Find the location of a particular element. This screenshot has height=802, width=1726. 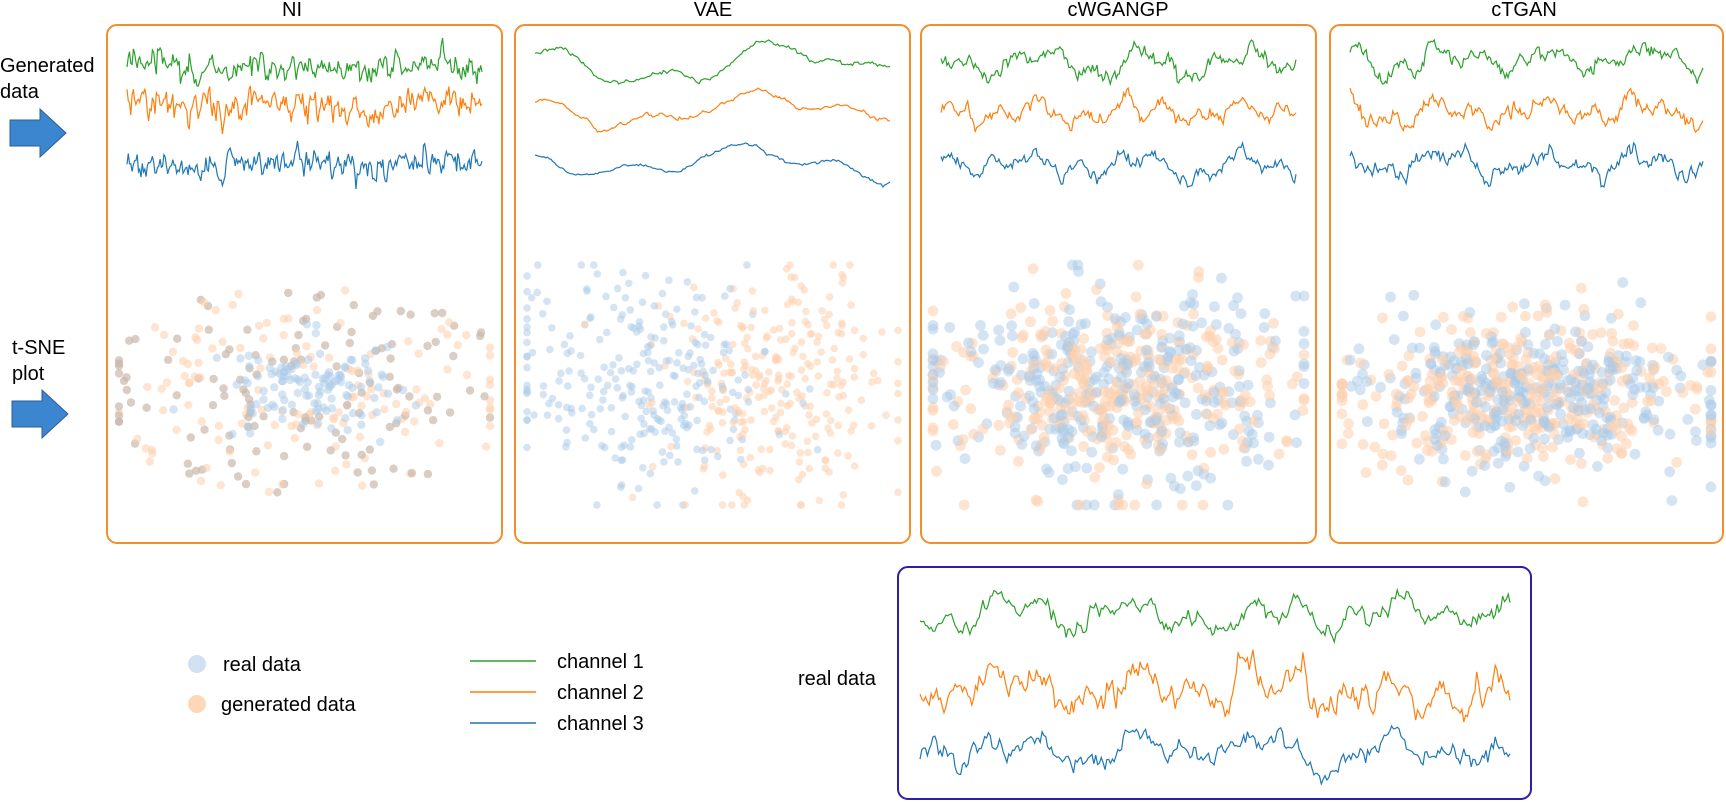

timeseries-vae is located at coordinates (712, 114).